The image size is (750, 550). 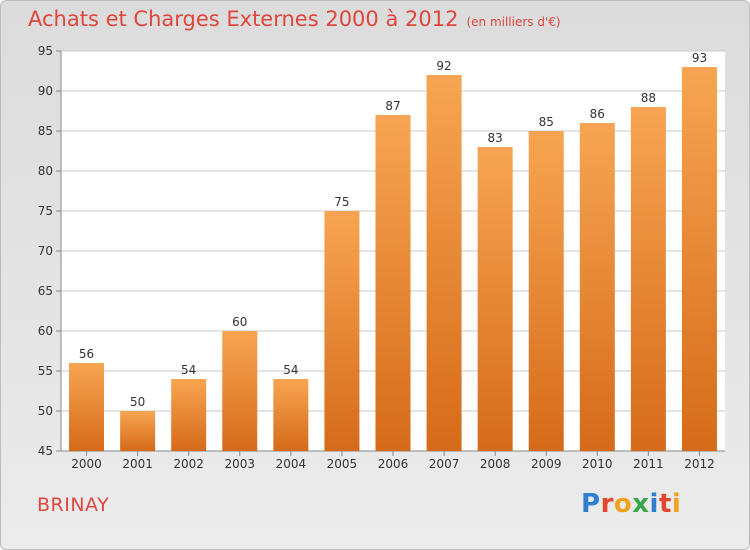 I want to click on value-label-2003: 60, so click(x=239, y=322).